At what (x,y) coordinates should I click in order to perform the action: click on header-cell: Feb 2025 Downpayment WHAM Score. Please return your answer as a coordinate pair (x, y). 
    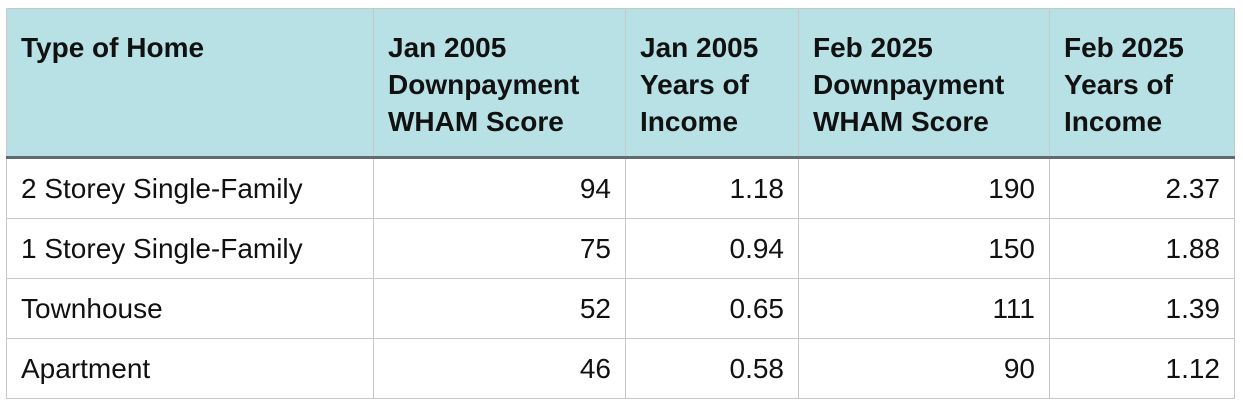
    Looking at the image, I should click on (924, 83).